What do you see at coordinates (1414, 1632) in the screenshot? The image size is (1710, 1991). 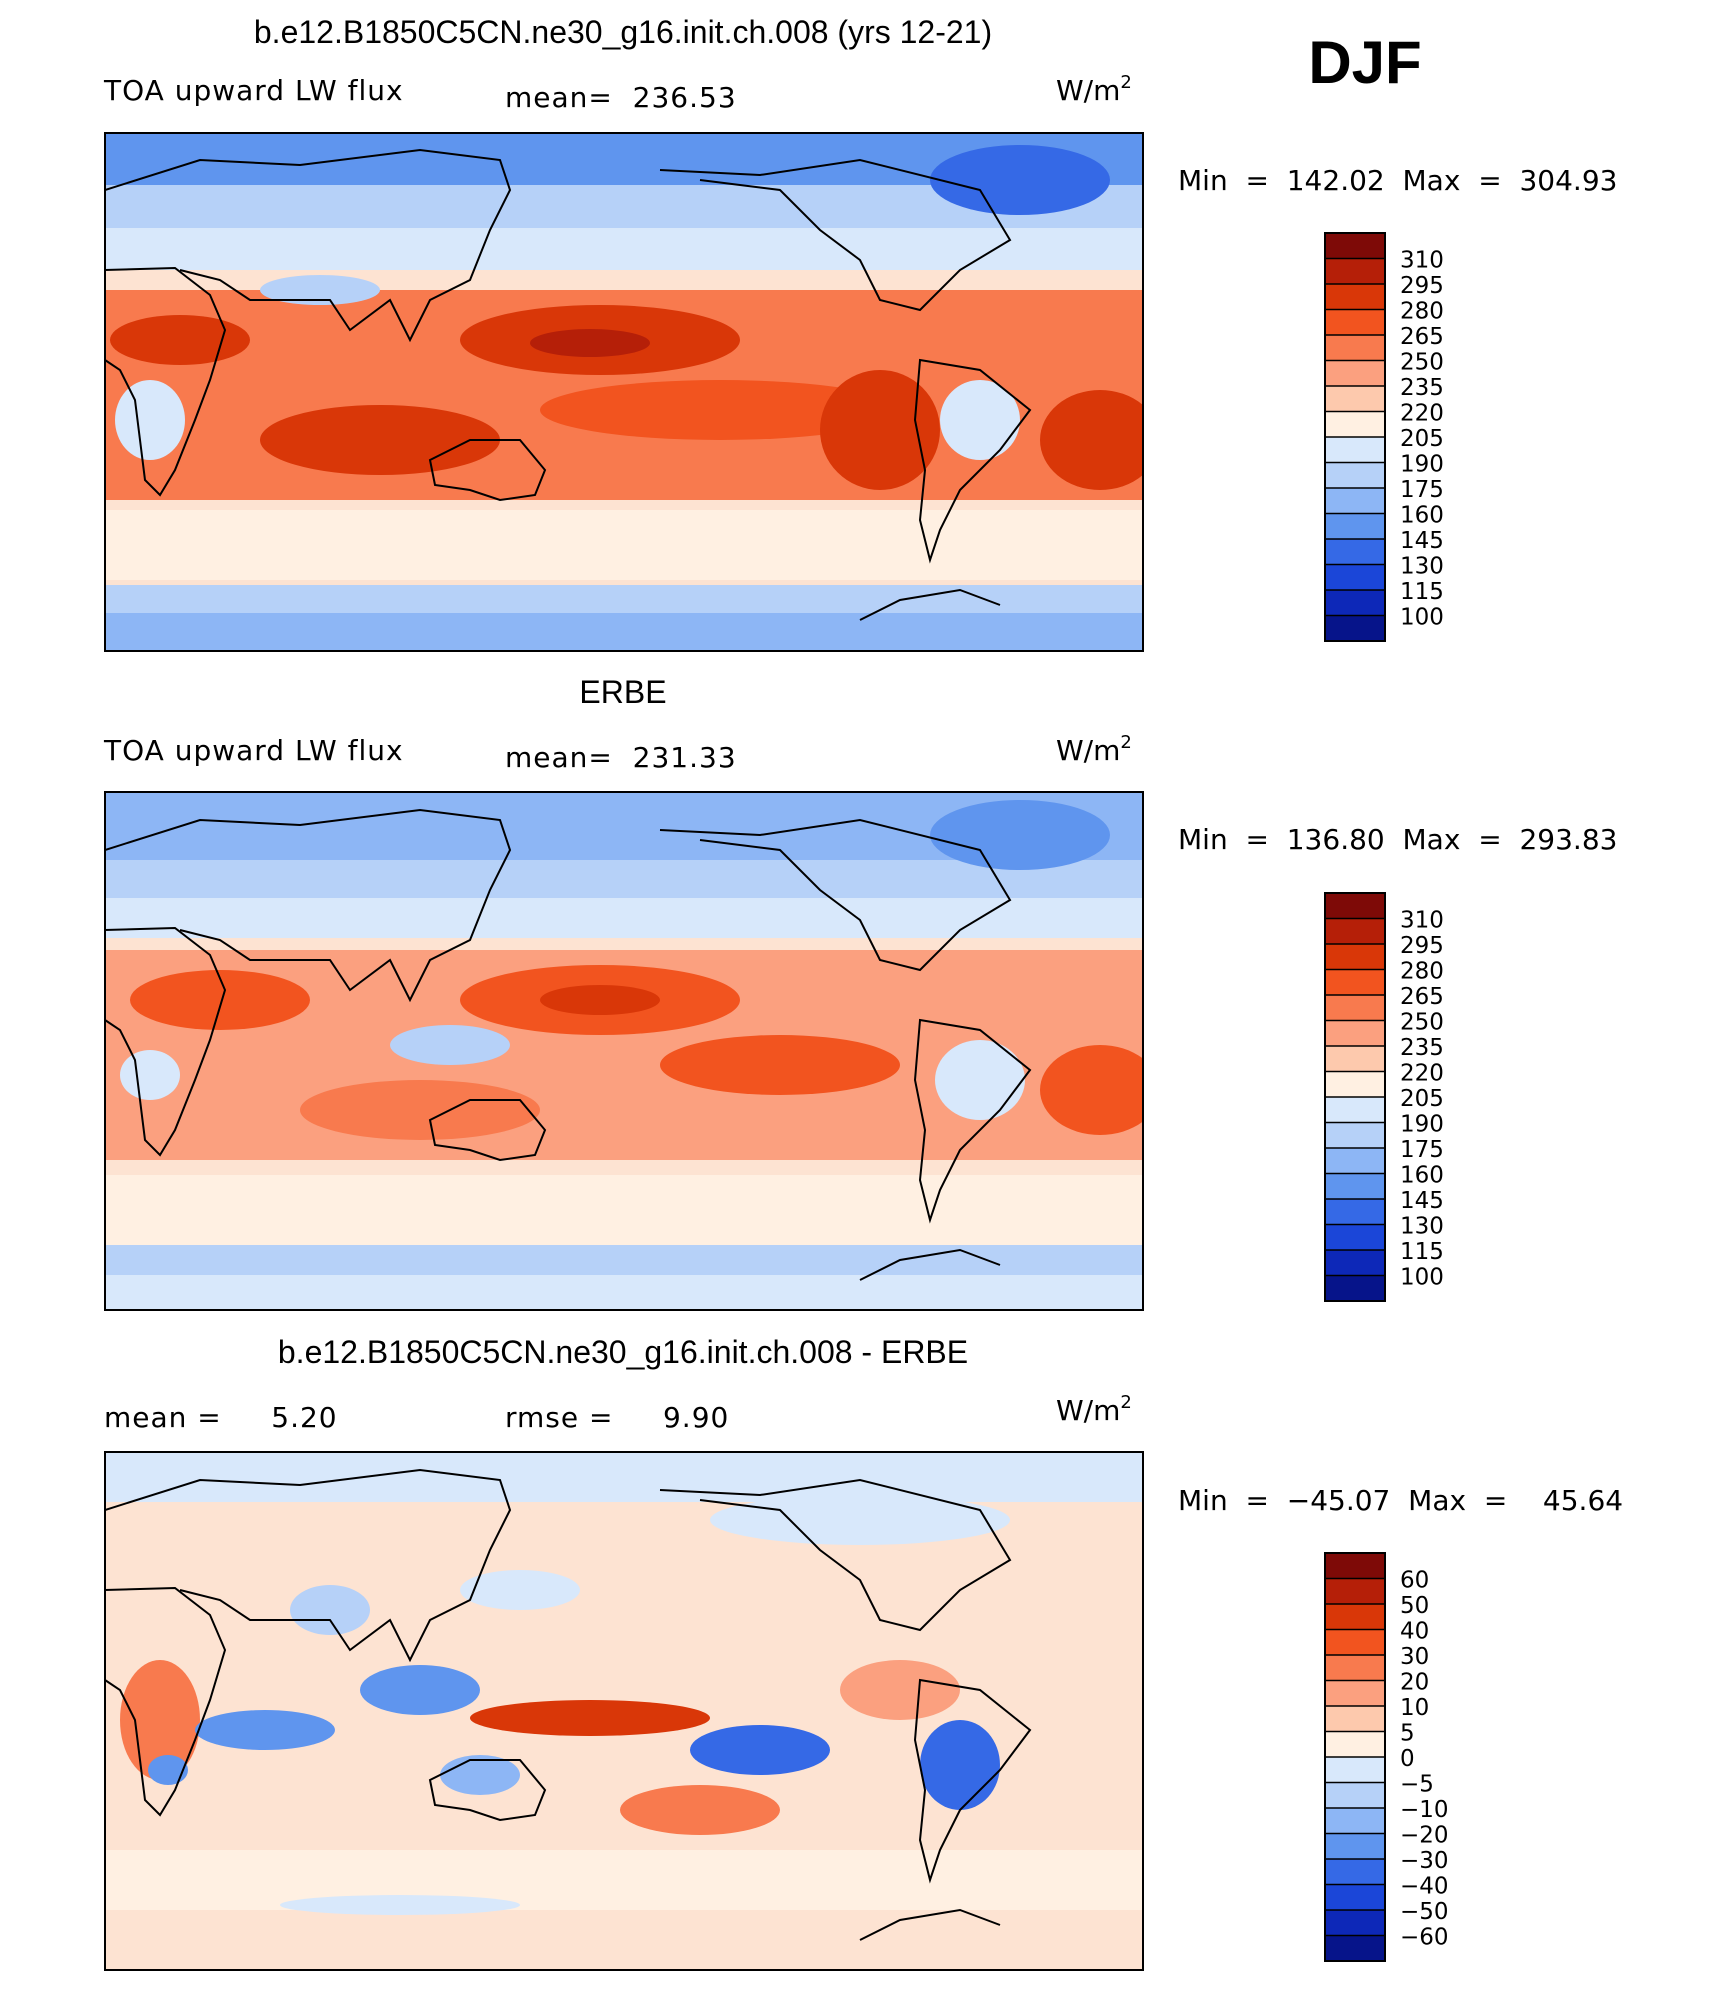 I see `colorbar-label: 40` at bounding box center [1414, 1632].